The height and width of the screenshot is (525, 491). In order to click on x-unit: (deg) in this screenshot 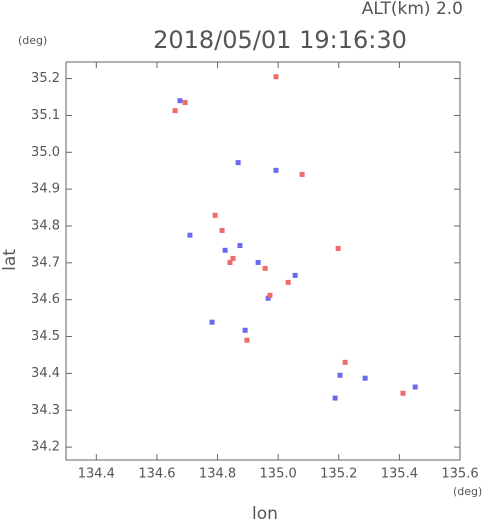, I will do `click(467, 491)`.